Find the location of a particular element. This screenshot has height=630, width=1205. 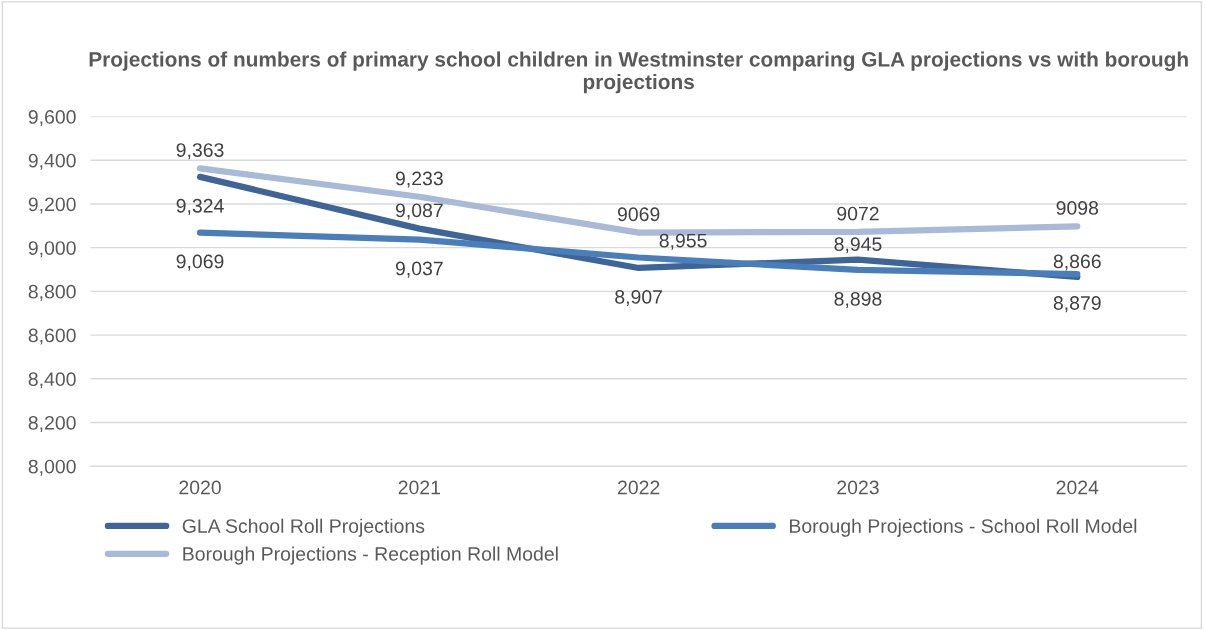

data-label: 9098 is located at coordinates (1077, 208).